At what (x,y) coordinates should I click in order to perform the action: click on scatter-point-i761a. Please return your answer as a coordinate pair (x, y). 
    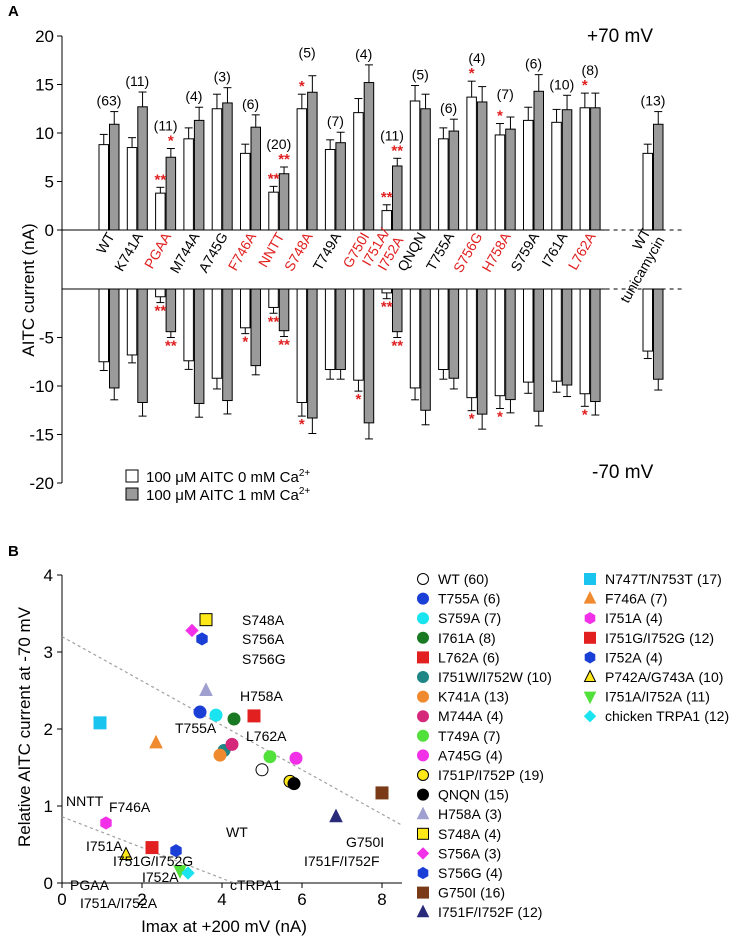
    Looking at the image, I should click on (234, 719).